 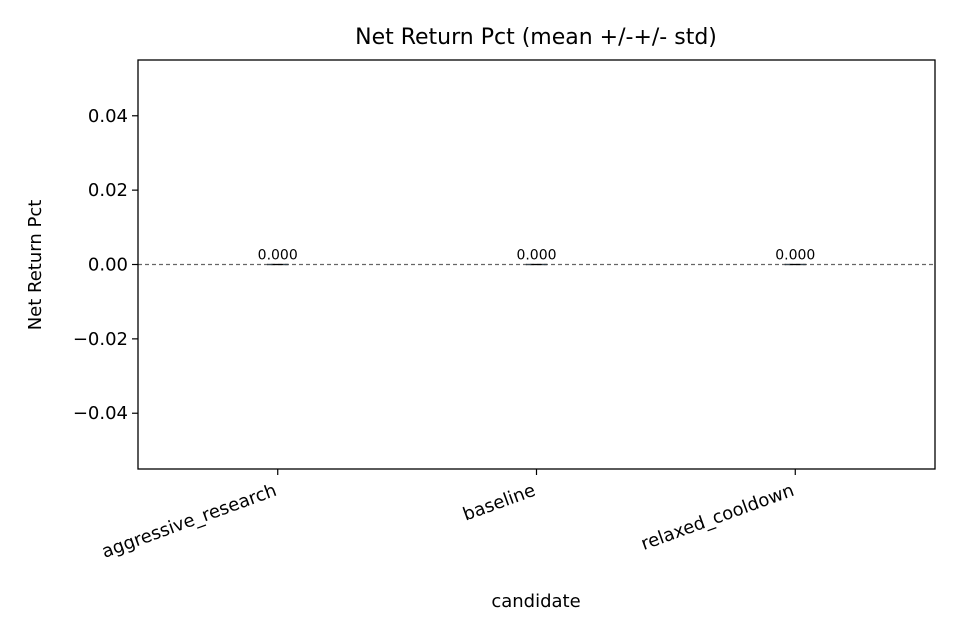 I want to click on y-tick-label: 0.00, so click(x=108, y=265).